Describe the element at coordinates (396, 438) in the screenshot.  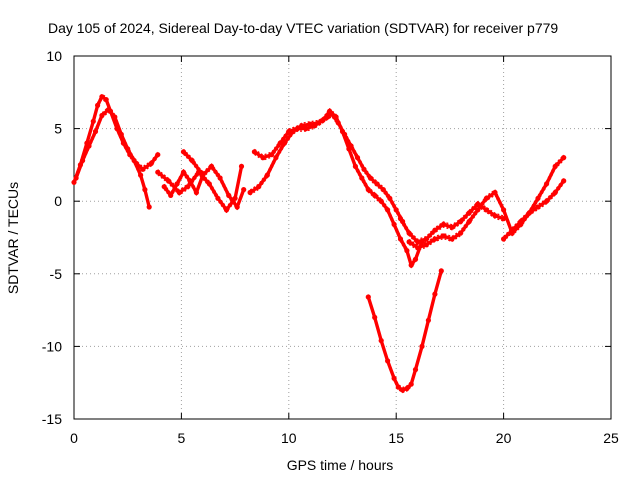
I see `x-tick-label: 15` at that location.